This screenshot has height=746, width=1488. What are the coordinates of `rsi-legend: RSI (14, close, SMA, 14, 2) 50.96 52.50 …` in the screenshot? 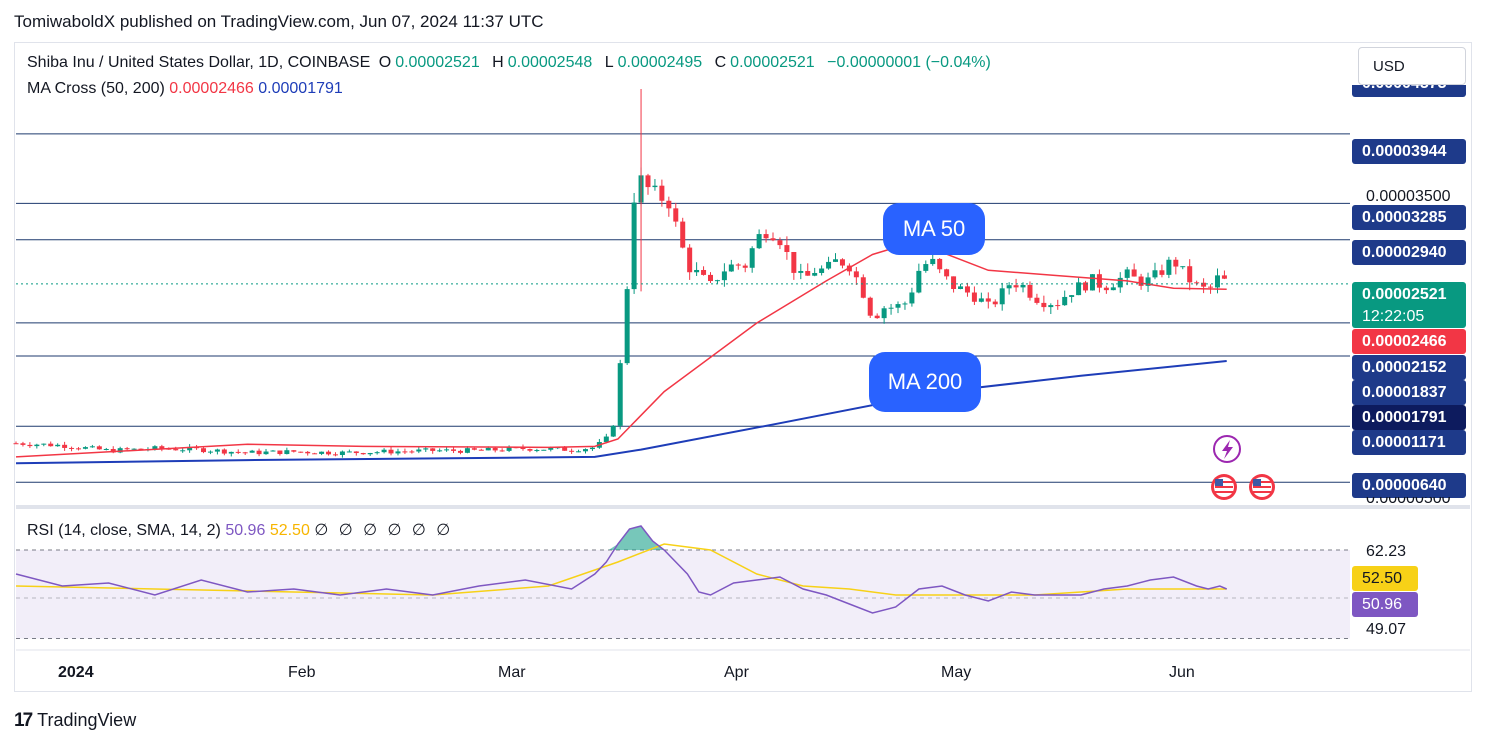 It's located at (240, 530).